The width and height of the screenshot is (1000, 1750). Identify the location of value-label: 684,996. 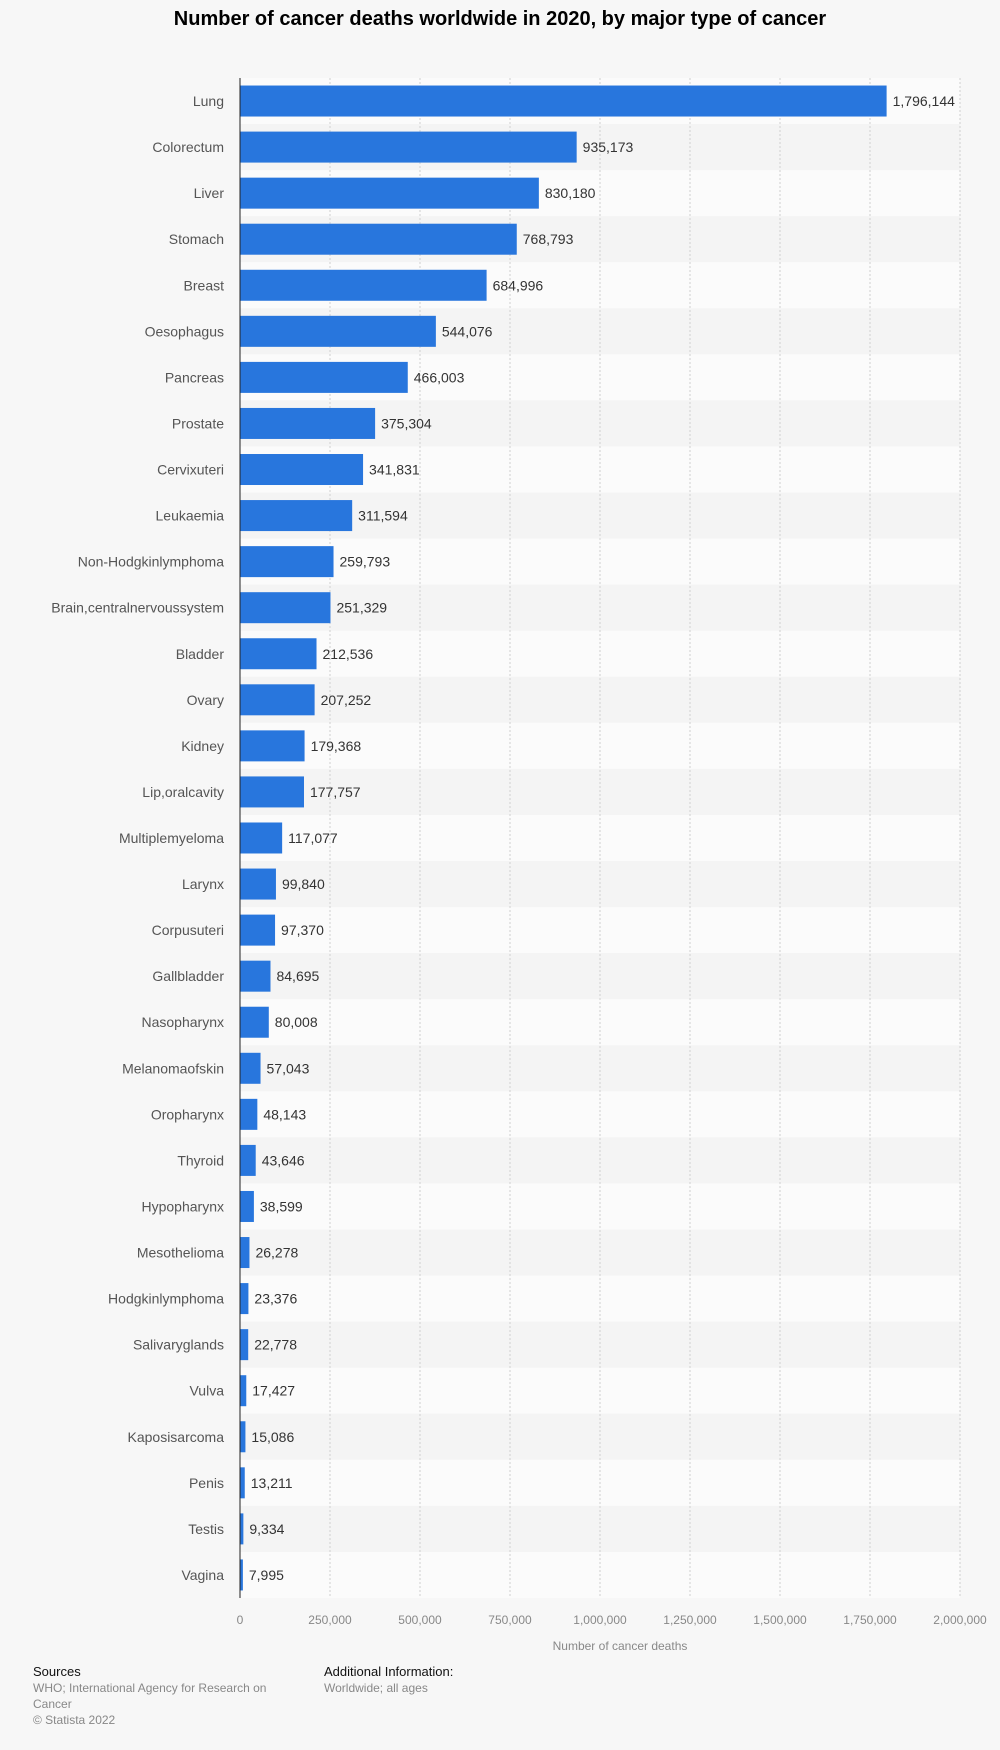
(518, 285).